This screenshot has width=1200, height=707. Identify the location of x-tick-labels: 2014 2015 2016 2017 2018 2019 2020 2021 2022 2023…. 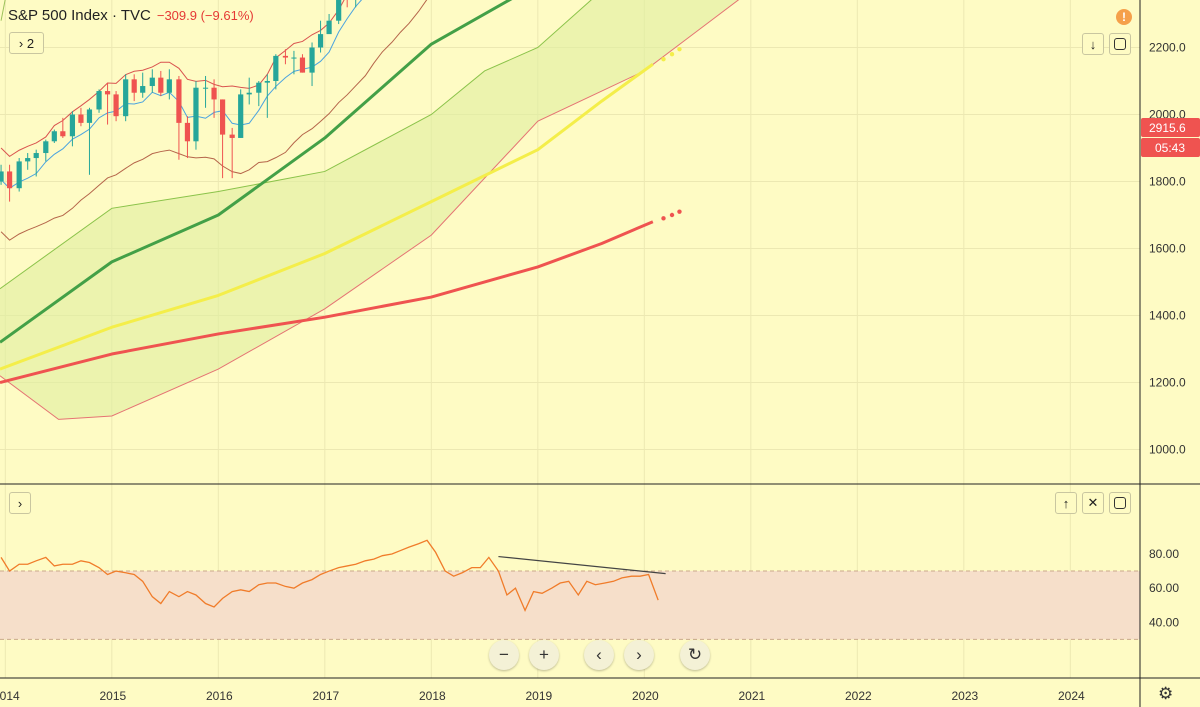
(542, 696).